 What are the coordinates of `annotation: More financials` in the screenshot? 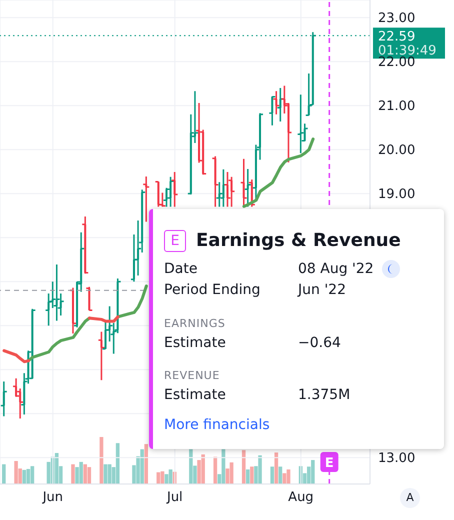 It's located at (217, 425).